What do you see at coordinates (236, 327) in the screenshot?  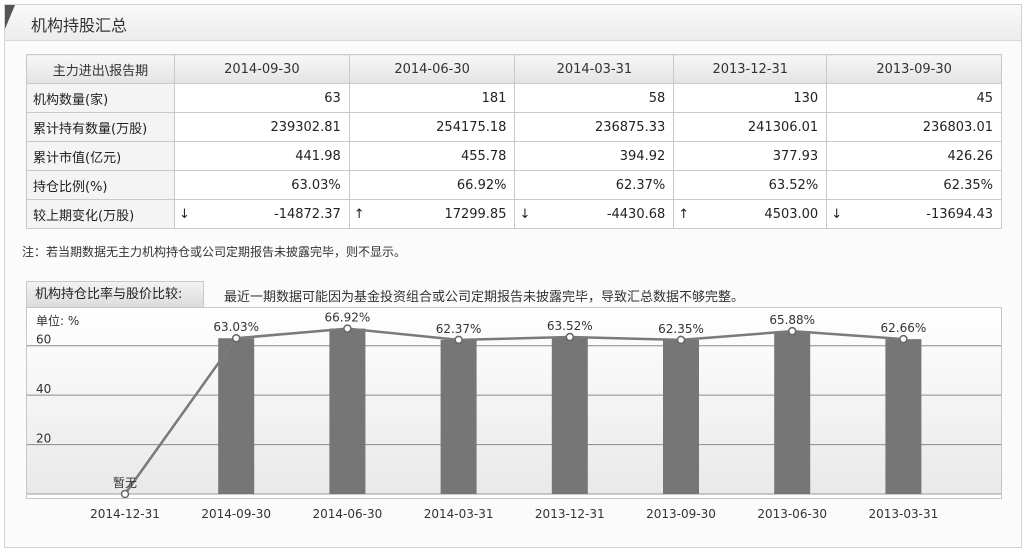 I see `data-label: 63.03%` at bounding box center [236, 327].